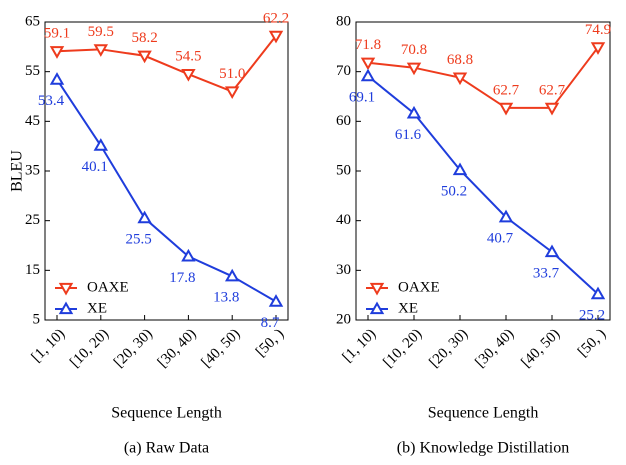  I want to click on y-tick-label: 30, so click(343, 270).